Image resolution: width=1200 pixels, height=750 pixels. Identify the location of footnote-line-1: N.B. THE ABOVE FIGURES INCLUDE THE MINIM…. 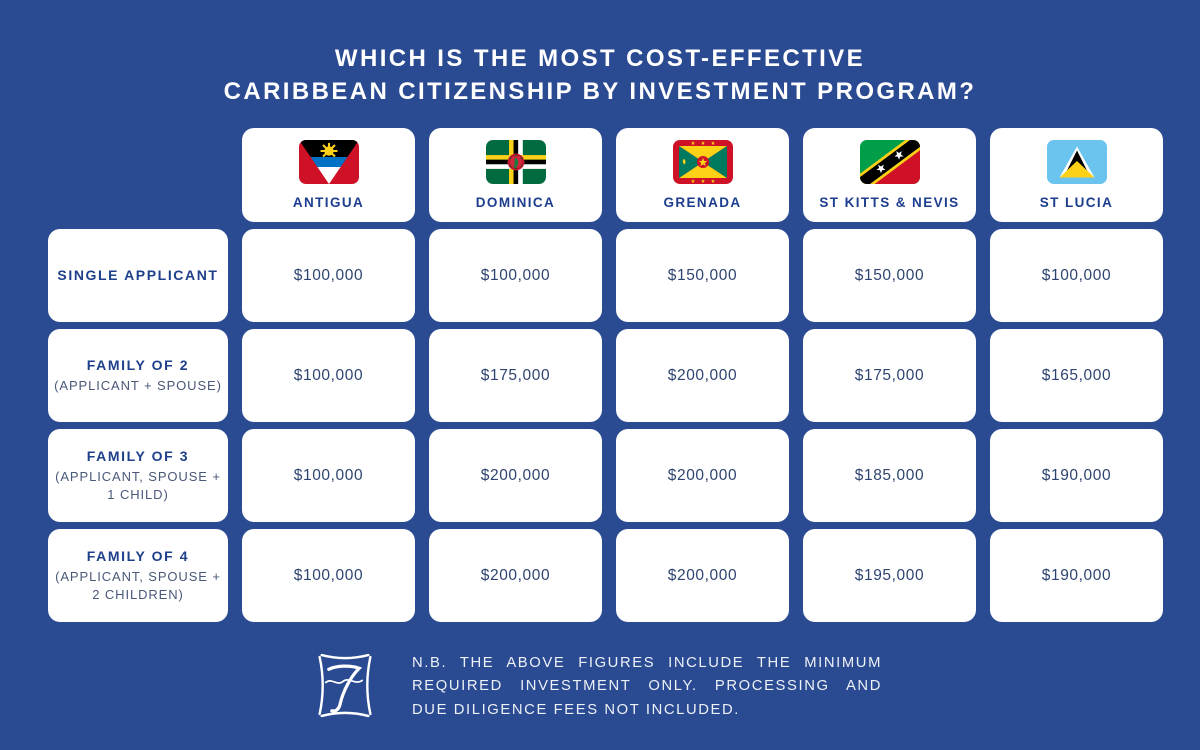
(647, 663).